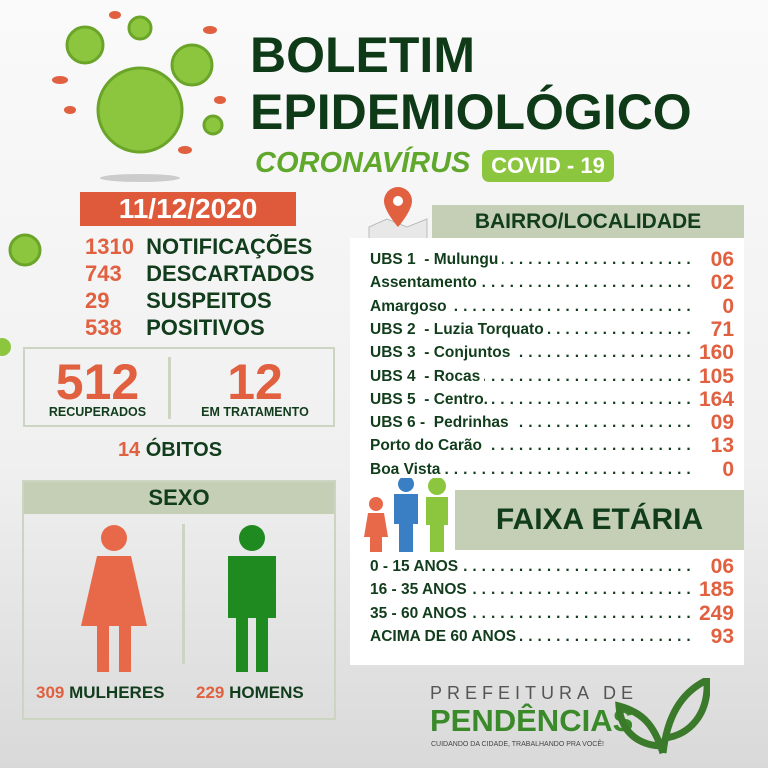  Describe the element at coordinates (716, 353) in the screenshot. I see `row-value: 160` at that location.